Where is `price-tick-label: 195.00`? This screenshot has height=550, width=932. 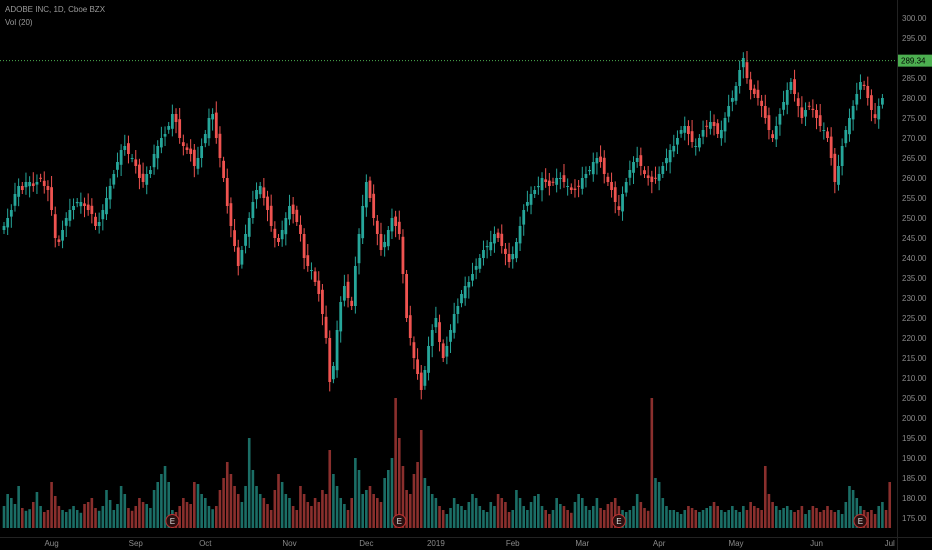 price-tick-label: 195.00 is located at coordinates (914, 438).